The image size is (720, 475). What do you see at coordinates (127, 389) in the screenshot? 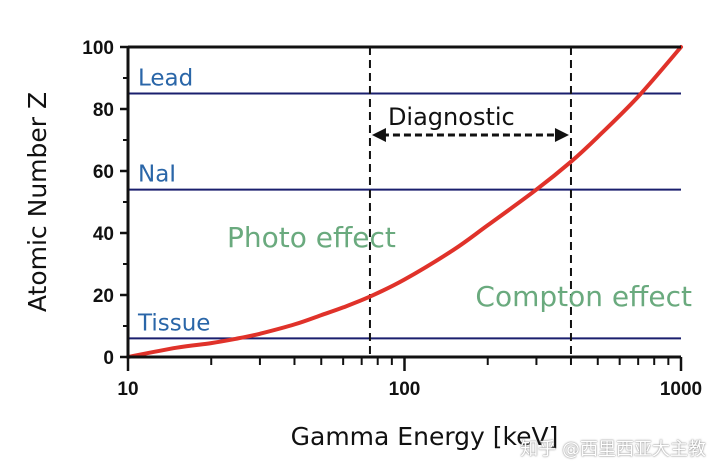
I see `x-tick-label: 10` at bounding box center [127, 389].